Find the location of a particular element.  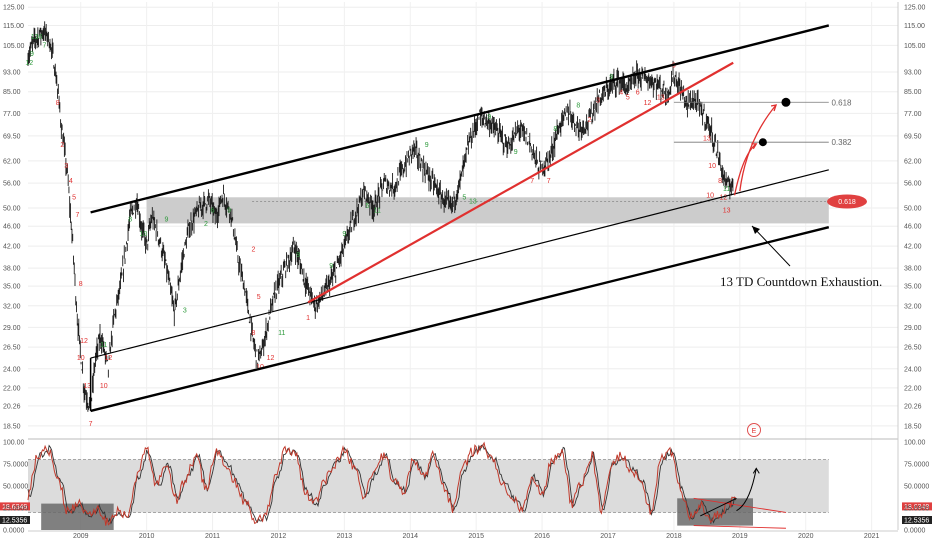

osc-y-tick-left: 25.0000 is located at coordinates (15, 509).